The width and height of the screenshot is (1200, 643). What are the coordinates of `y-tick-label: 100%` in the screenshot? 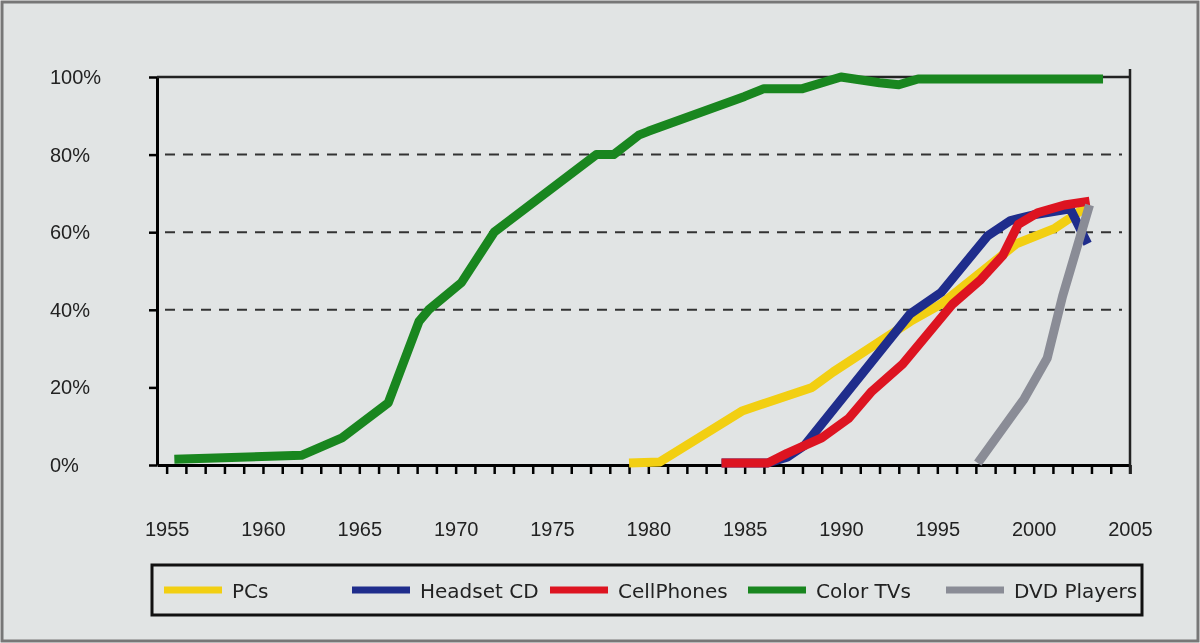 It's located at (76, 76).